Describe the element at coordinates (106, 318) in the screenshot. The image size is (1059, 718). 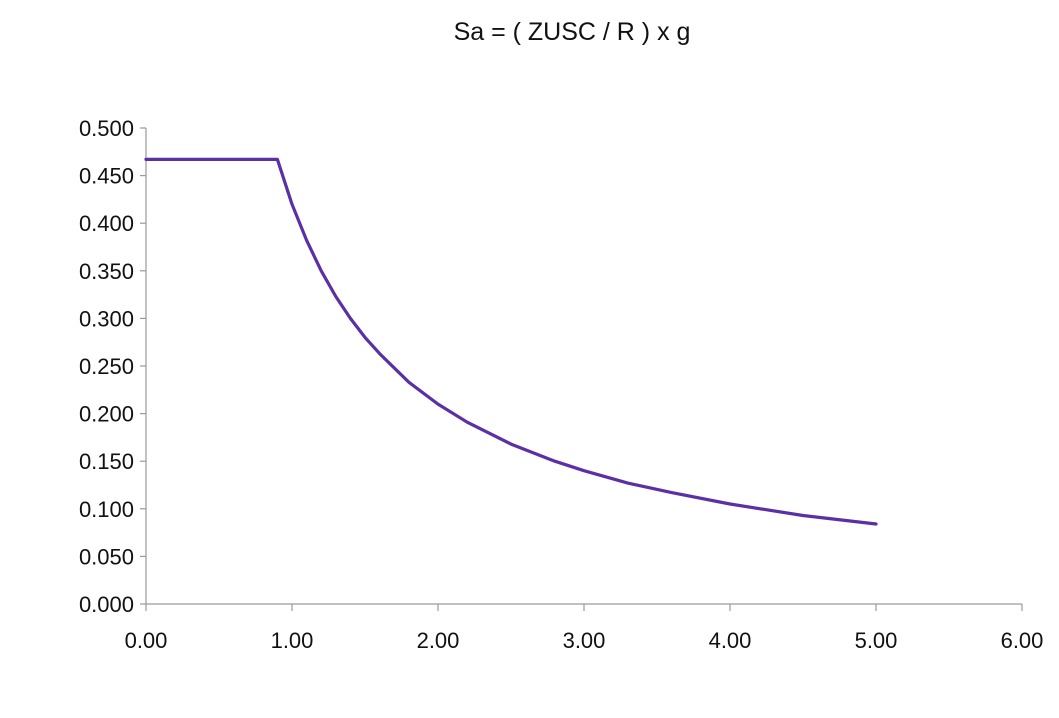
I see `y-tick-label: 0.300` at that location.